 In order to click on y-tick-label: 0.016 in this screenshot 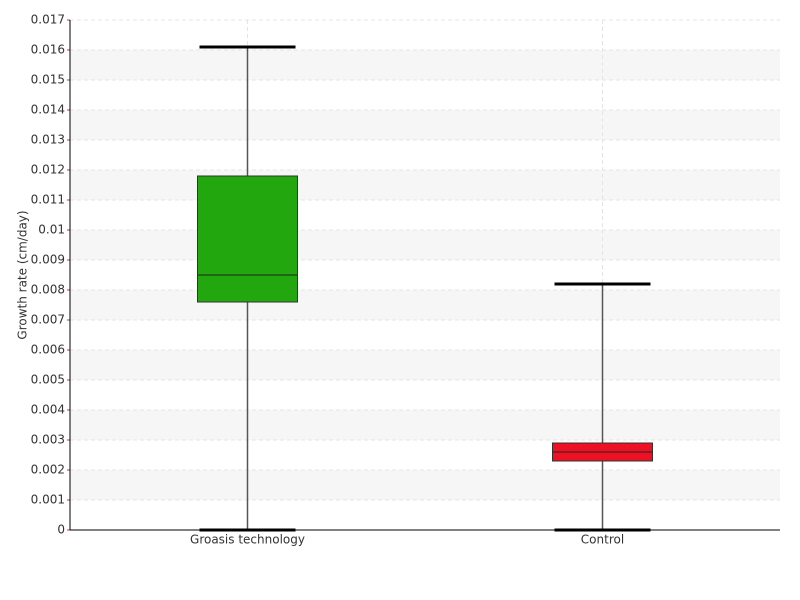, I will do `click(48, 50)`.